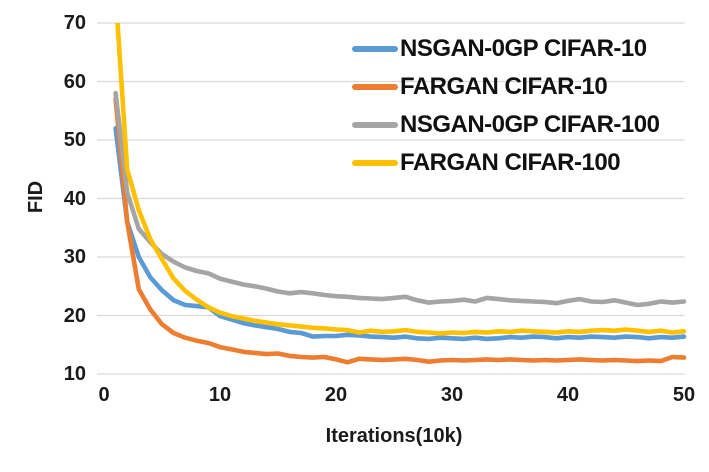  What do you see at coordinates (36, 197) in the screenshot?
I see `y-axis-title: FID` at bounding box center [36, 197].